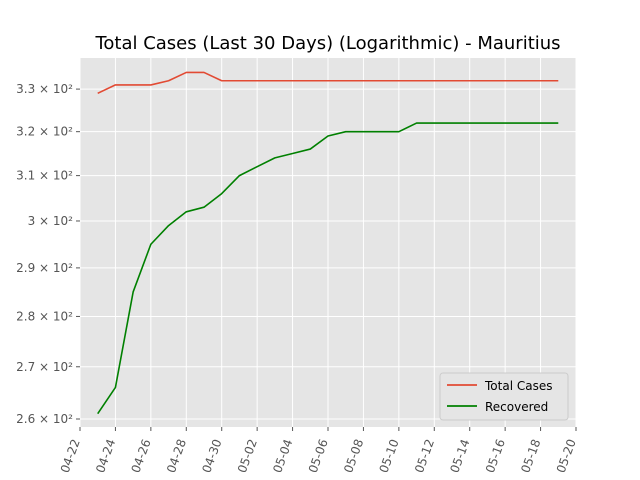  I want to click on x-tick-label: 05-08, so click(353, 456).